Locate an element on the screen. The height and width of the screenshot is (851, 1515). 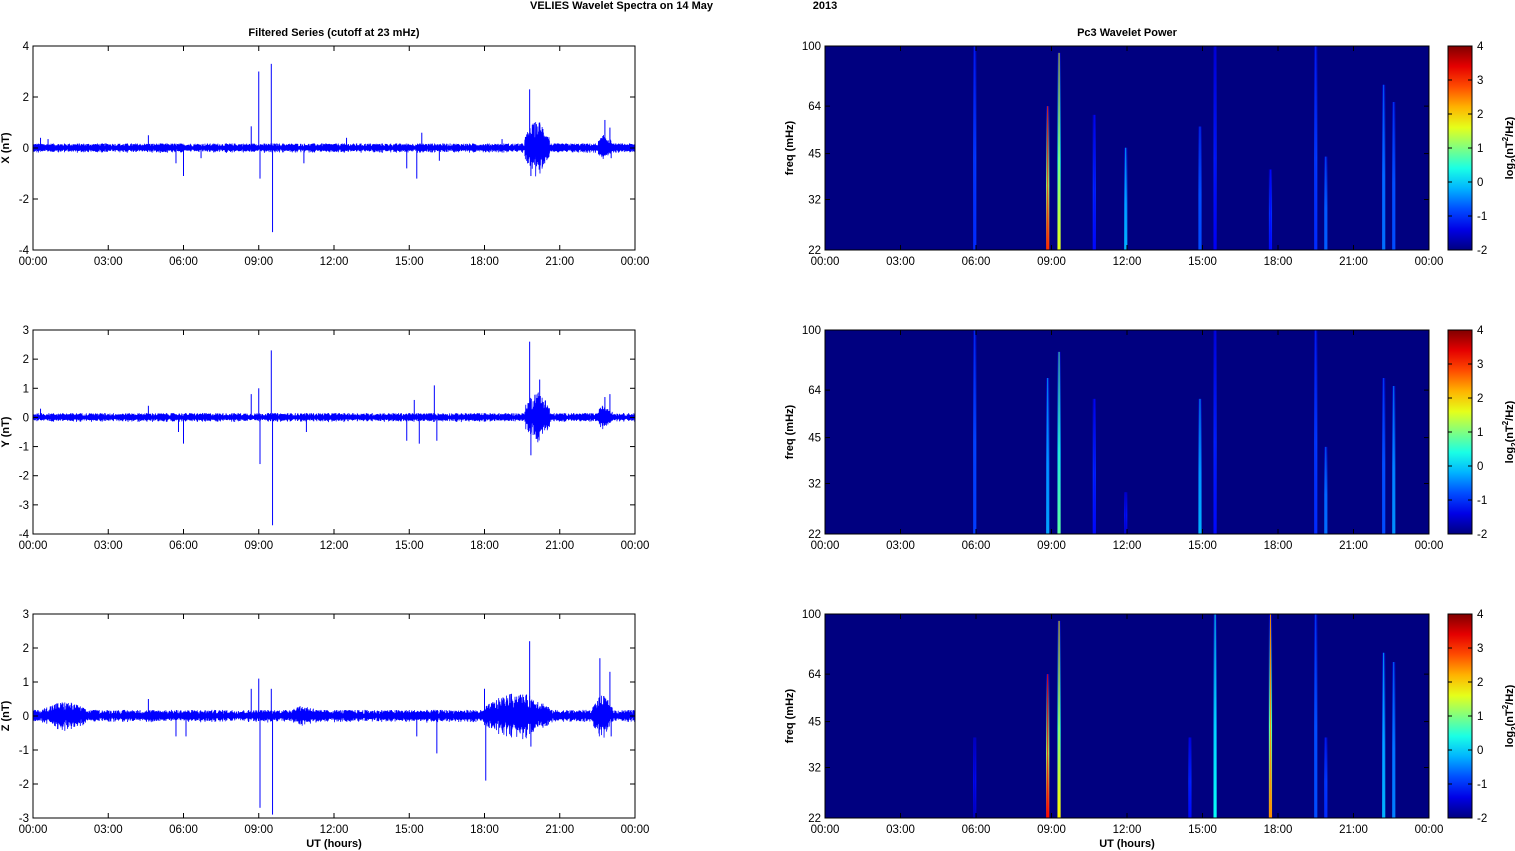
colorbar-tick-label: 3 is located at coordinates (1480, 649).